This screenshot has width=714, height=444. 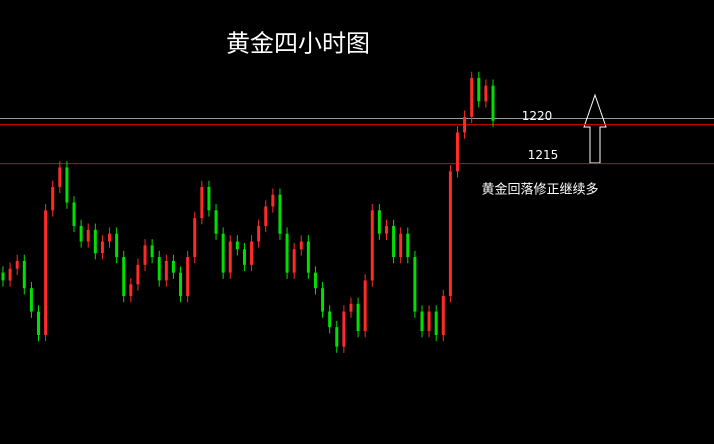 I want to click on level-label: 1215, so click(x=543, y=155).